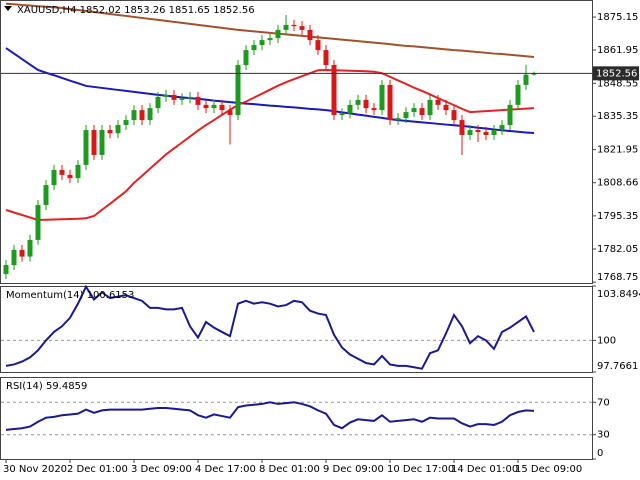  What do you see at coordinates (420, 469) in the screenshot?
I see `x-tick-label: 10 Dec 17:00` at bounding box center [420, 469].